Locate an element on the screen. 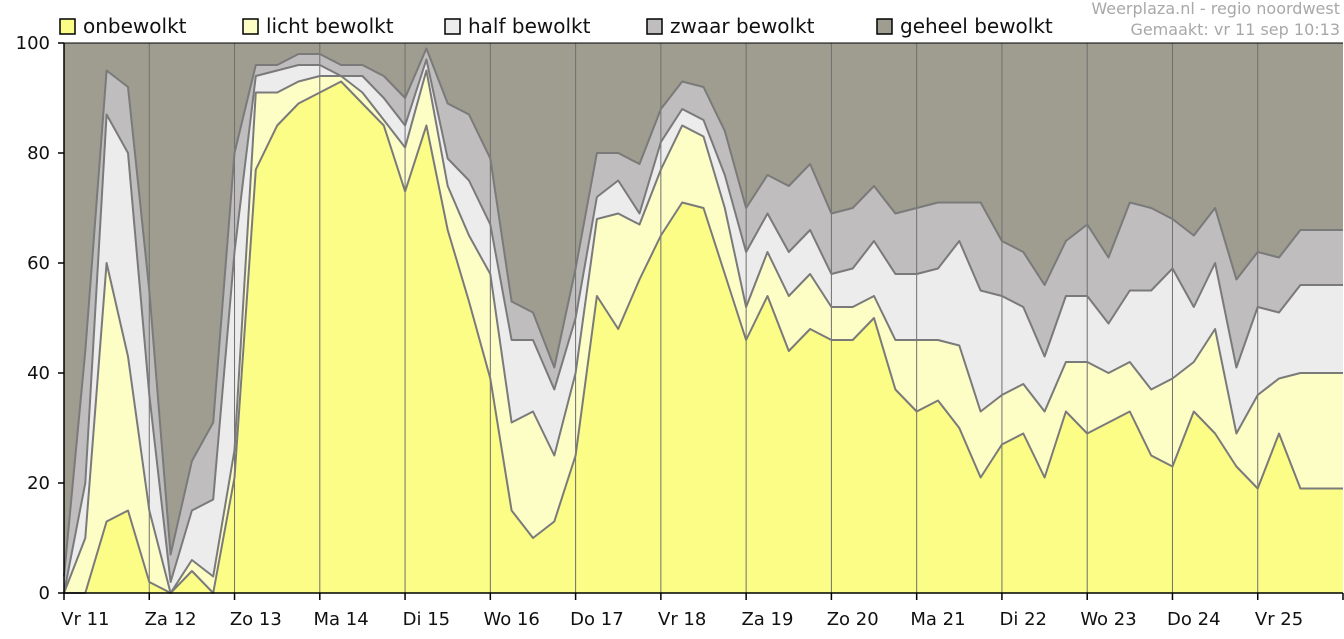 This screenshot has width=1344, height=639. x-tick-label: Vr 18 is located at coordinates (682, 619).